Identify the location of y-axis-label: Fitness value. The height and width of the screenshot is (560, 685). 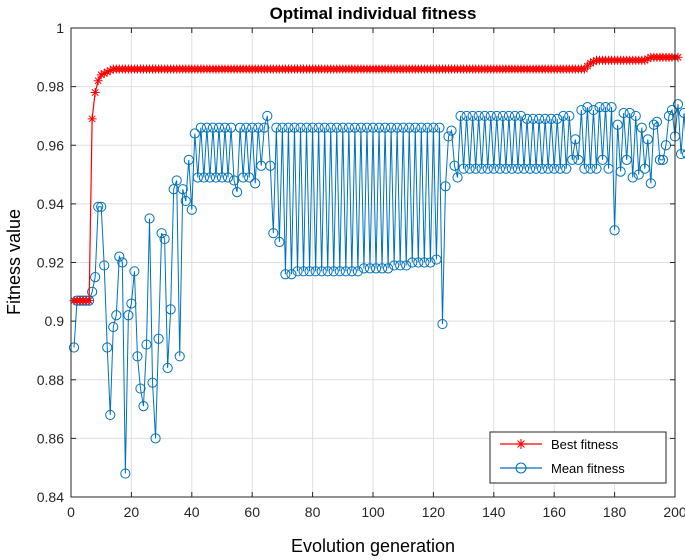
(14, 262).